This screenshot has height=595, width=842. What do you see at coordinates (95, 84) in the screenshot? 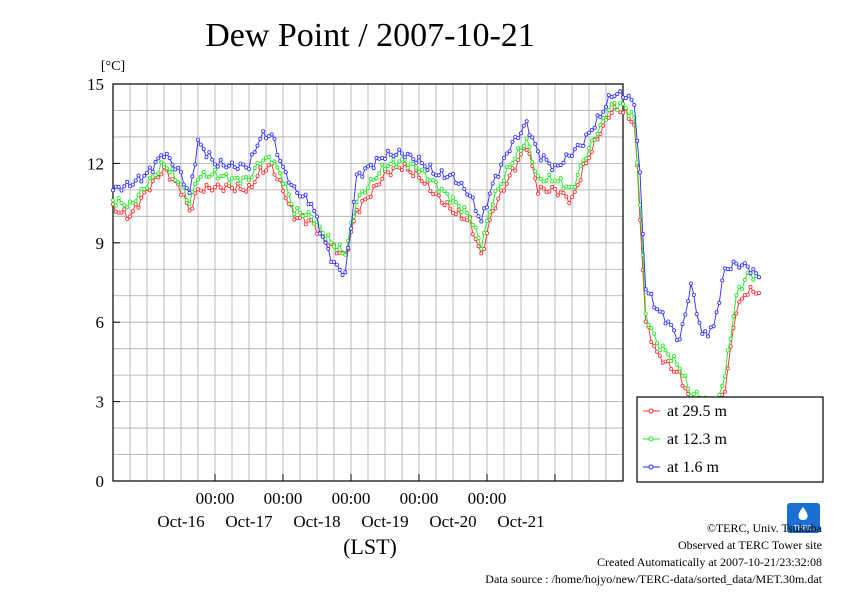
I see `y-tick-label: 15` at bounding box center [95, 84].